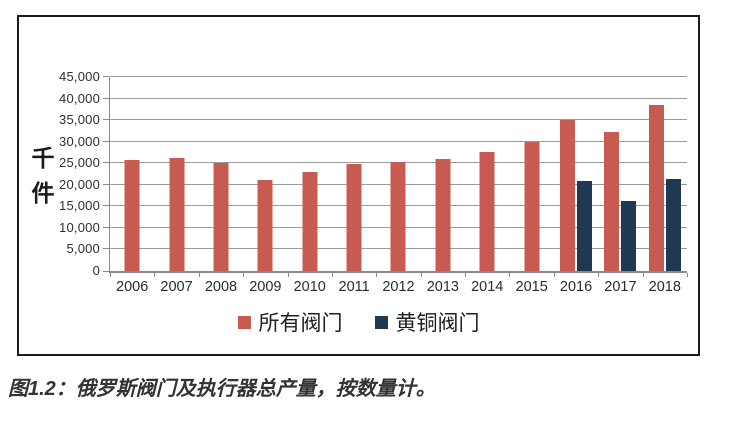 The width and height of the screenshot is (732, 430). Describe the element at coordinates (96, 270) in the screenshot. I see `y-tick-label: 0` at that location.